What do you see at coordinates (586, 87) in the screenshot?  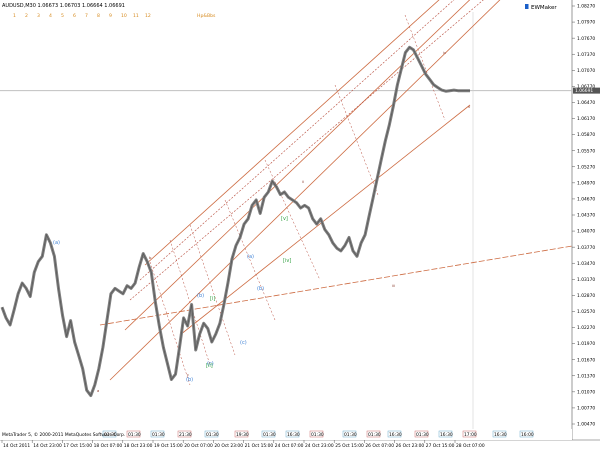 I see `y-tick-label: 1.06770` at bounding box center [586, 87].